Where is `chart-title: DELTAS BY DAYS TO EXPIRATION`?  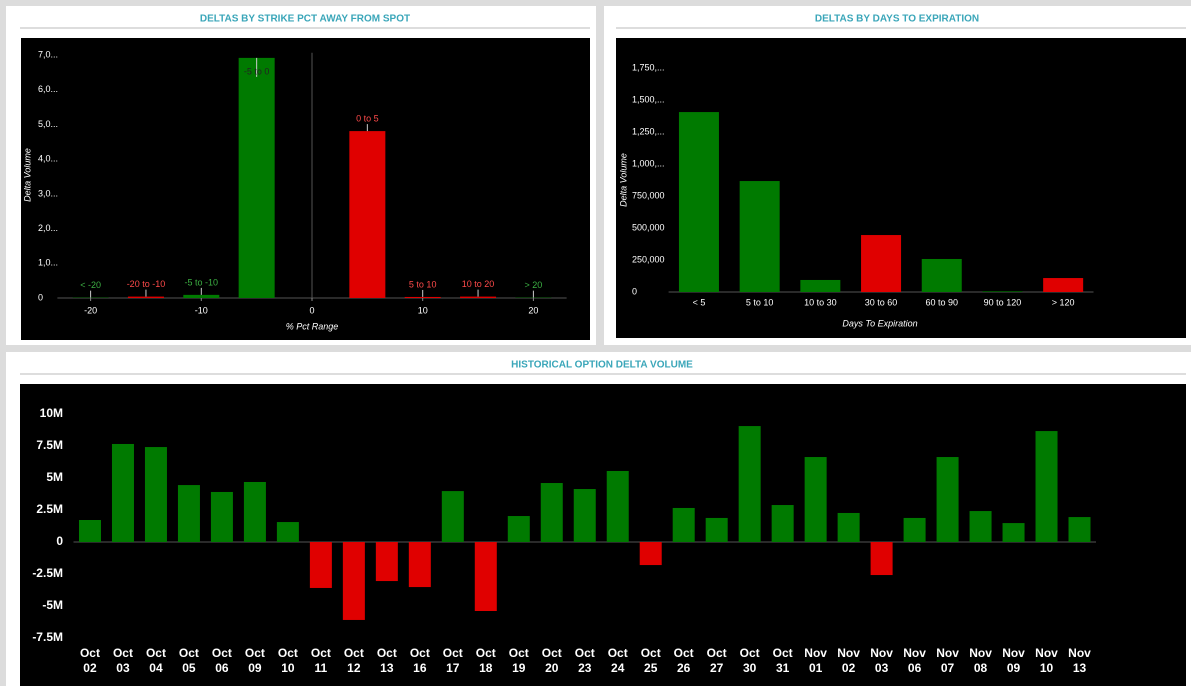 chart-title: DELTAS BY DAYS TO EXPIRATION is located at coordinates (897, 19).